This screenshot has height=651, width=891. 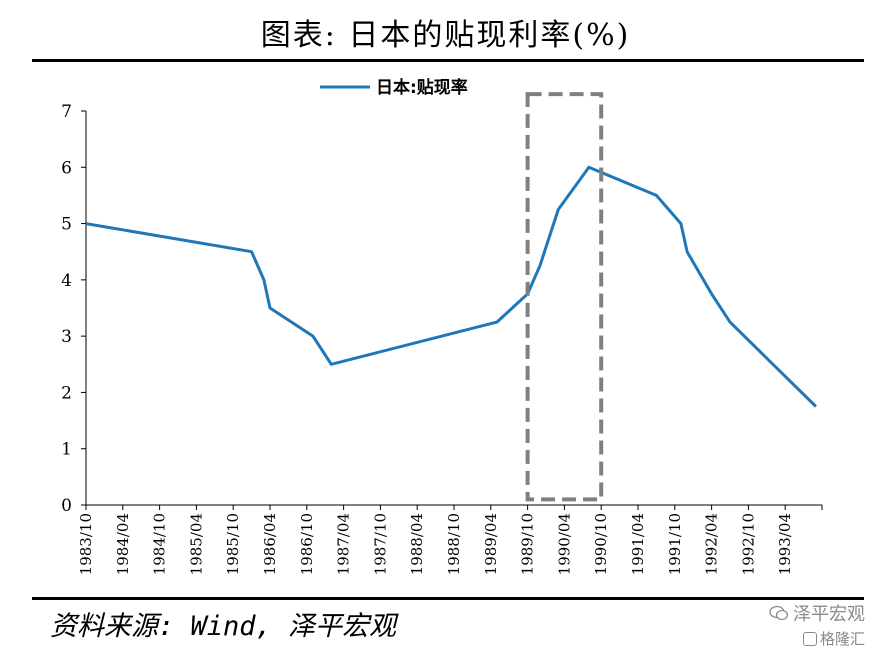 What do you see at coordinates (454, 544) in the screenshot?
I see `x-tick-label: 1988/10` at bounding box center [454, 544].